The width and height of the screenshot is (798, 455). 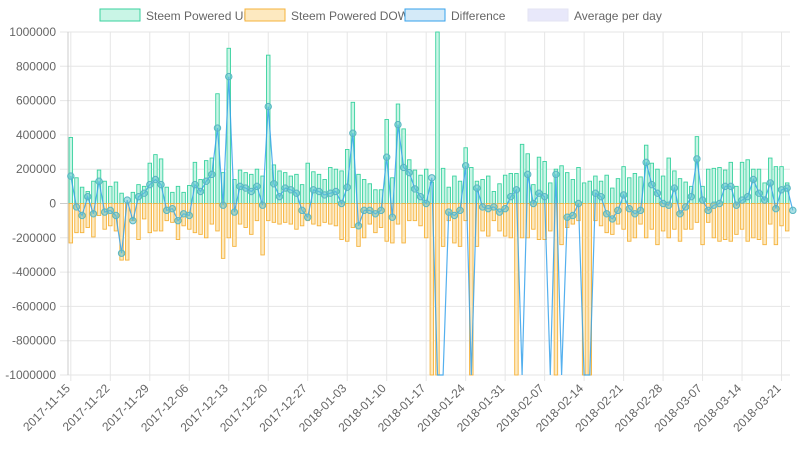 I want to click on legend-label: Steem Powered UP, so click(x=198, y=16).